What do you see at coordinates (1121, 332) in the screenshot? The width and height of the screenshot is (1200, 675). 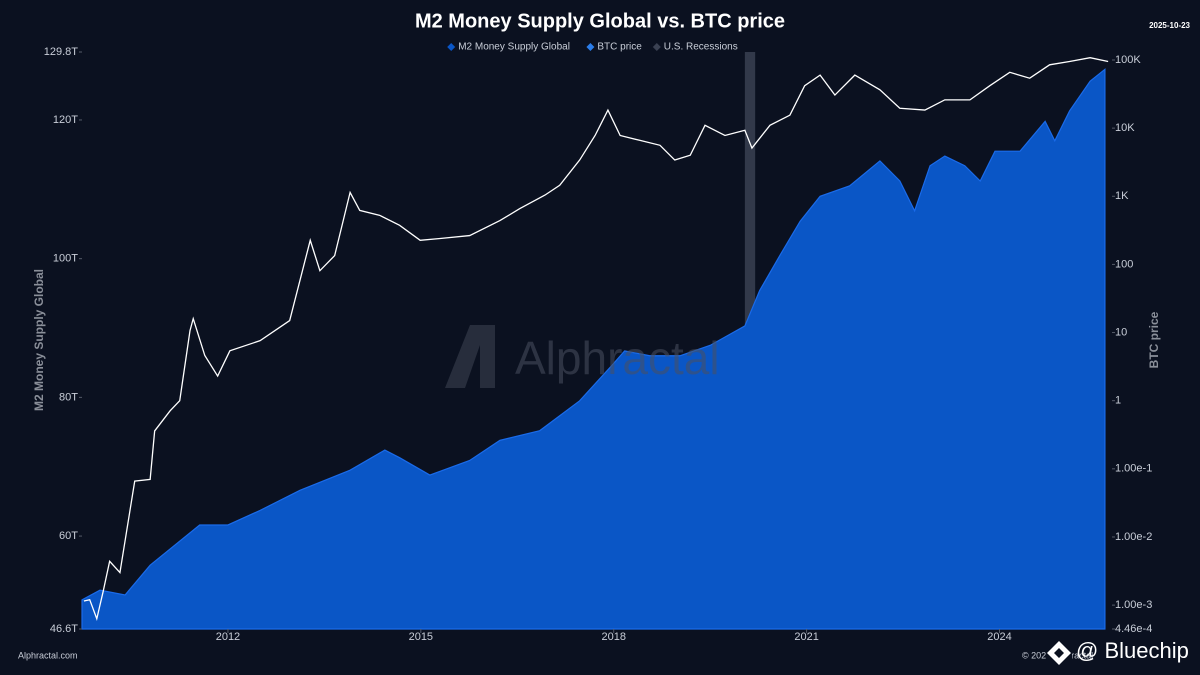 I see `y2-tick-label: 10` at bounding box center [1121, 332].